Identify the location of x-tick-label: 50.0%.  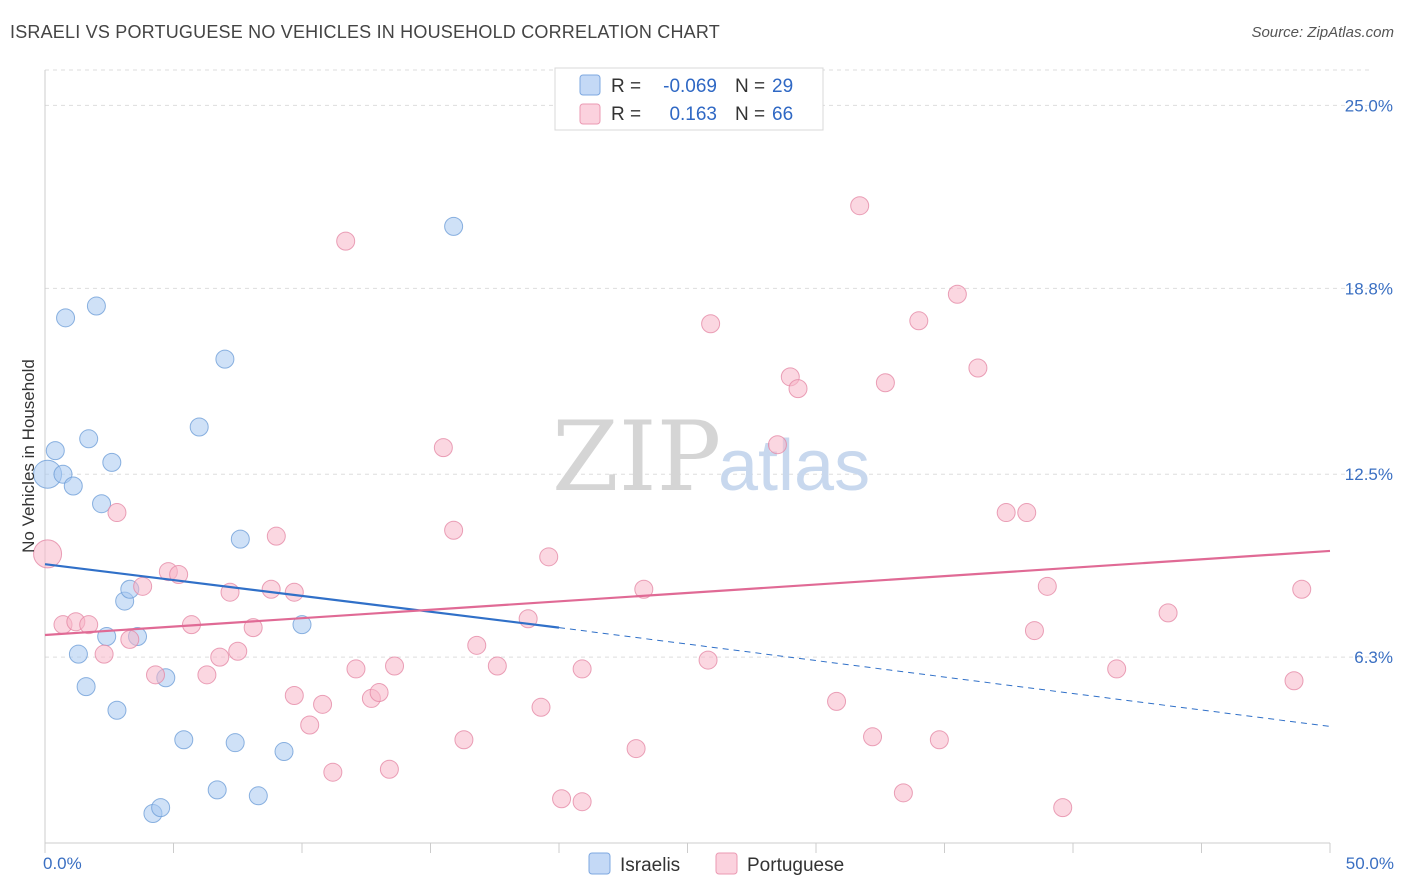
(1370, 863).